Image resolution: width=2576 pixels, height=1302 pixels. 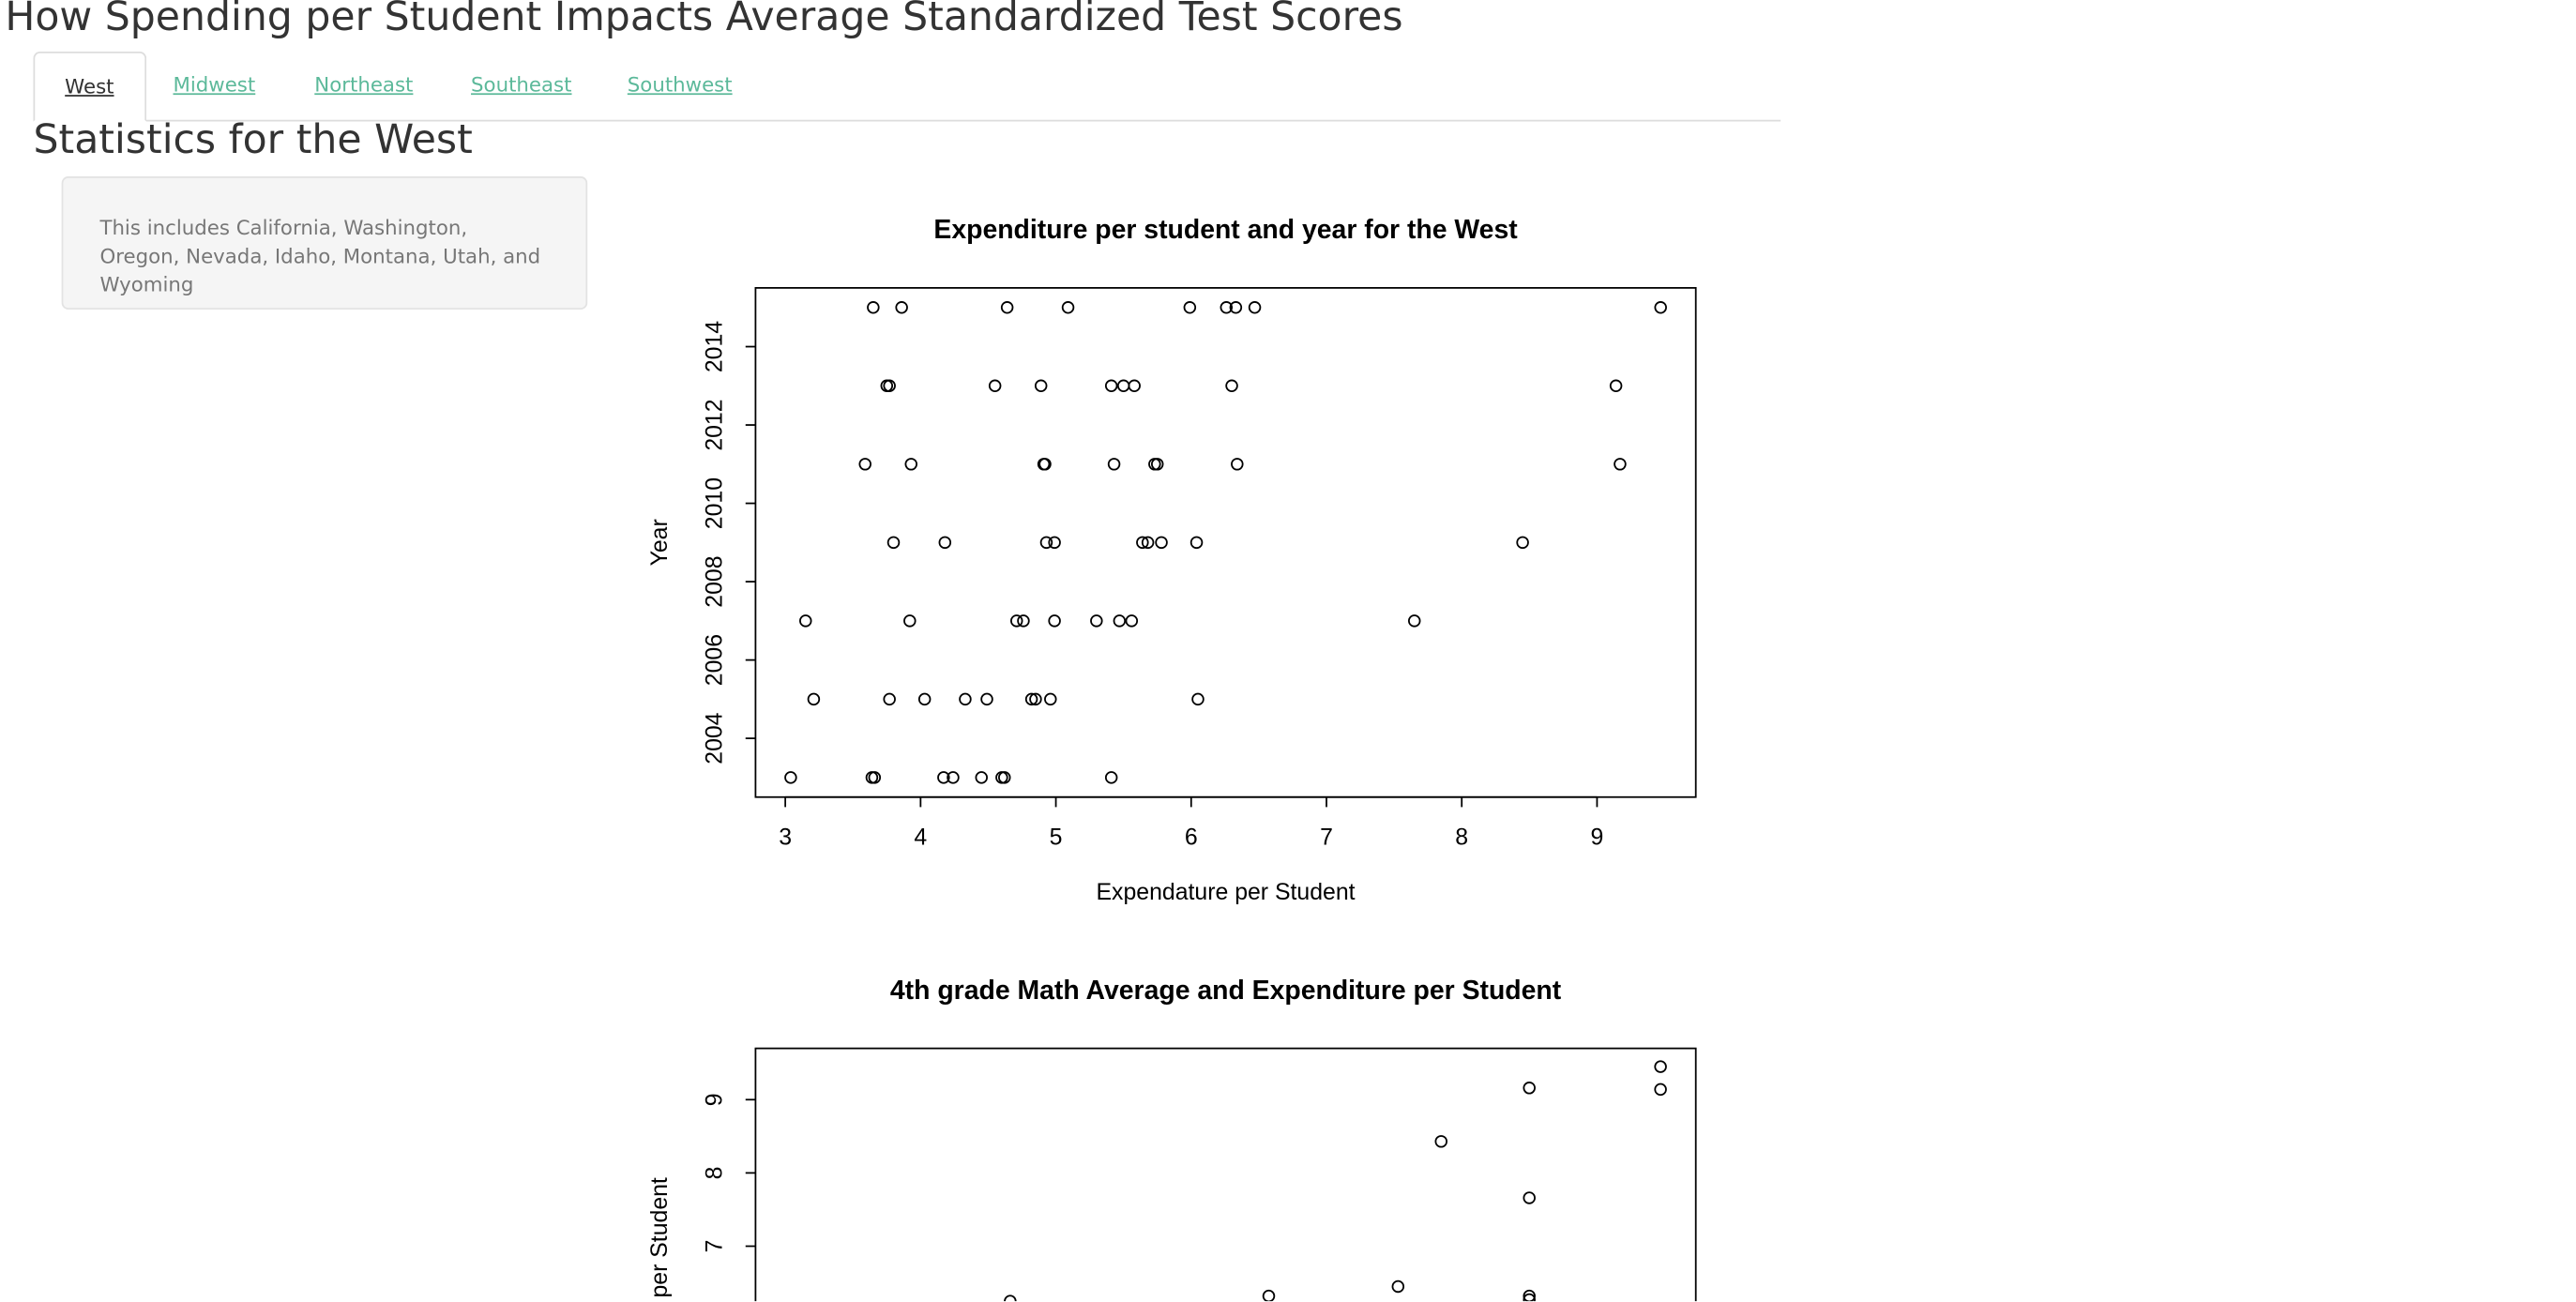 I want to click on y-tick-label: 2014, so click(x=715, y=346).